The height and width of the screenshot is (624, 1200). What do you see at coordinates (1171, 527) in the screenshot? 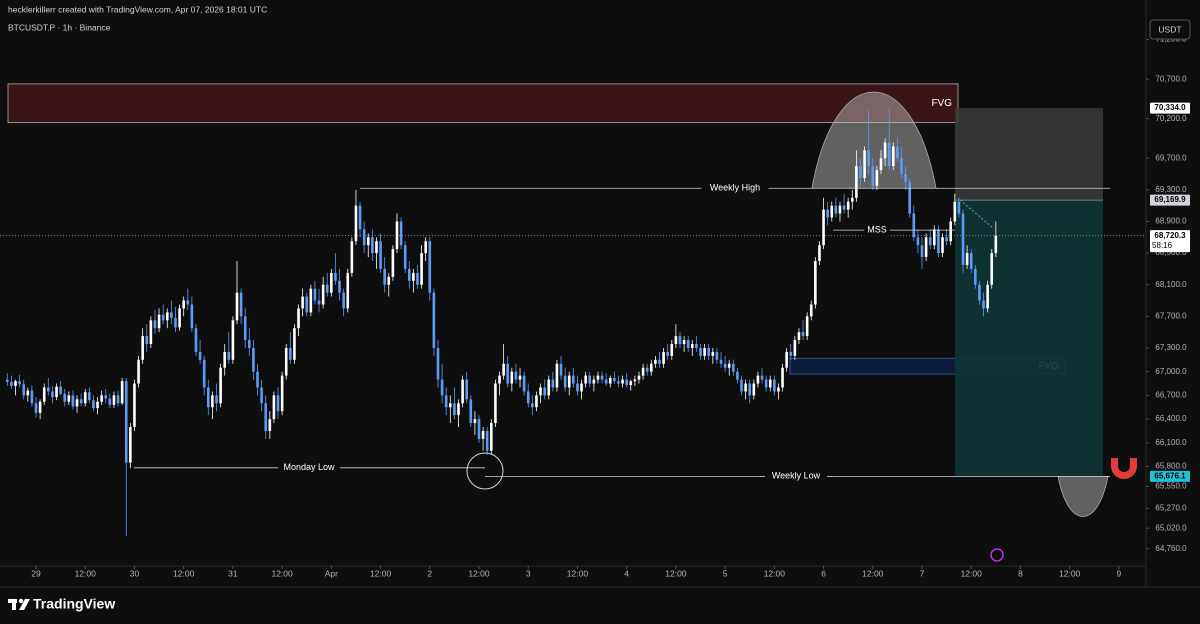
I see `y-tick-label: 65,020.0` at bounding box center [1171, 527].